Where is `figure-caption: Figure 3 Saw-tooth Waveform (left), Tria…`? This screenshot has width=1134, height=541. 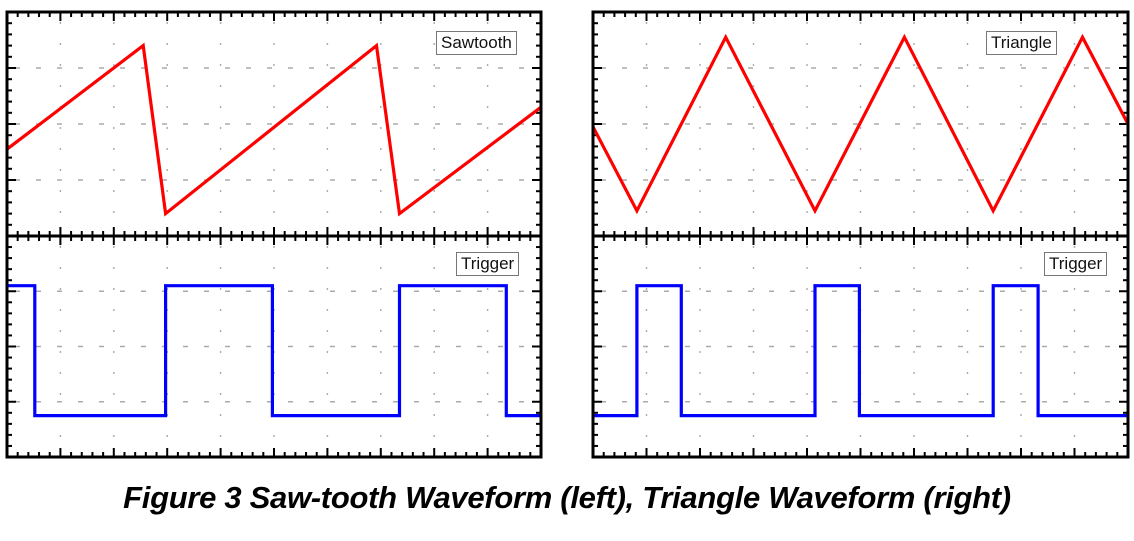
figure-caption: Figure 3 Saw-tooth Waveform (left), Tria… is located at coordinates (567, 497).